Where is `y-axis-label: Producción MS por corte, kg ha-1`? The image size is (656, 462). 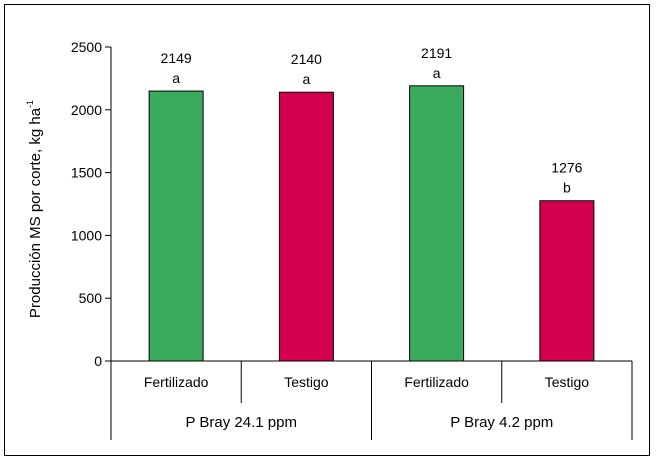 y-axis-label: Producción MS por corte, kg ha-1 is located at coordinates (34, 209).